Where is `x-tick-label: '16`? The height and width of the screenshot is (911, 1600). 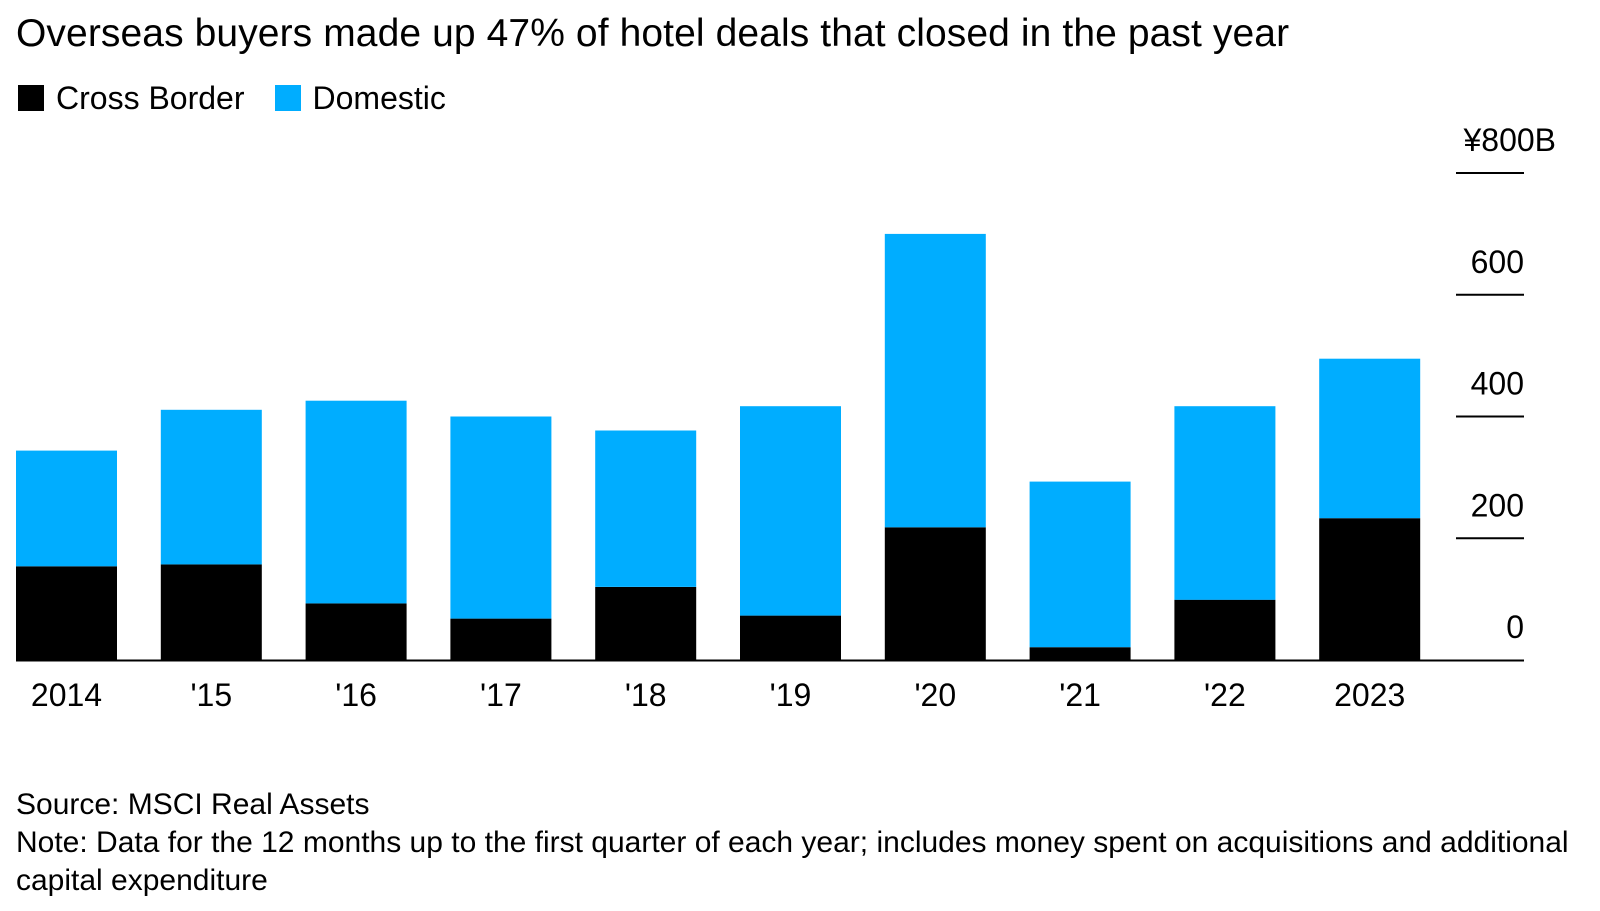 x-tick-label: '16 is located at coordinates (356, 695).